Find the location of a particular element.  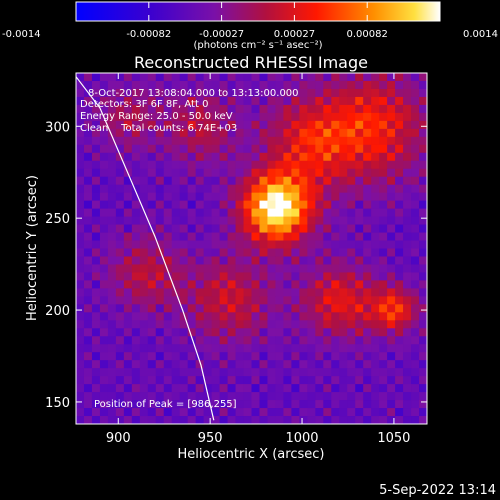

x-axis-label: Heliocentric X (arcsec) is located at coordinates (251, 454).